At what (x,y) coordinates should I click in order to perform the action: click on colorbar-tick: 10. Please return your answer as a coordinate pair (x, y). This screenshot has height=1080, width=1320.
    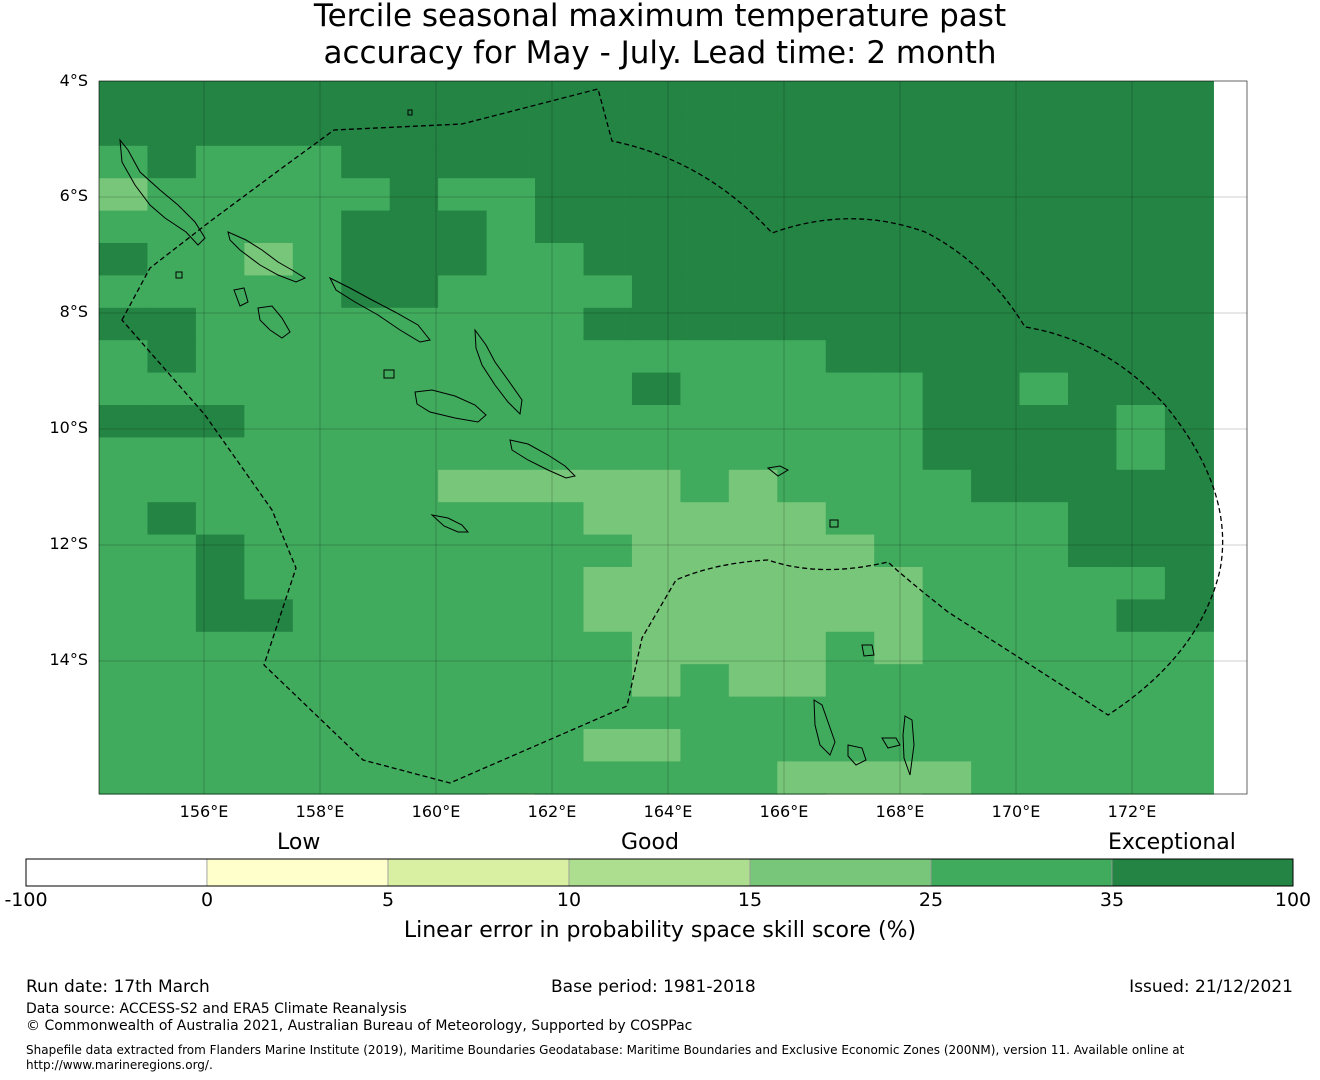
    Looking at the image, I should click on (569, 900).